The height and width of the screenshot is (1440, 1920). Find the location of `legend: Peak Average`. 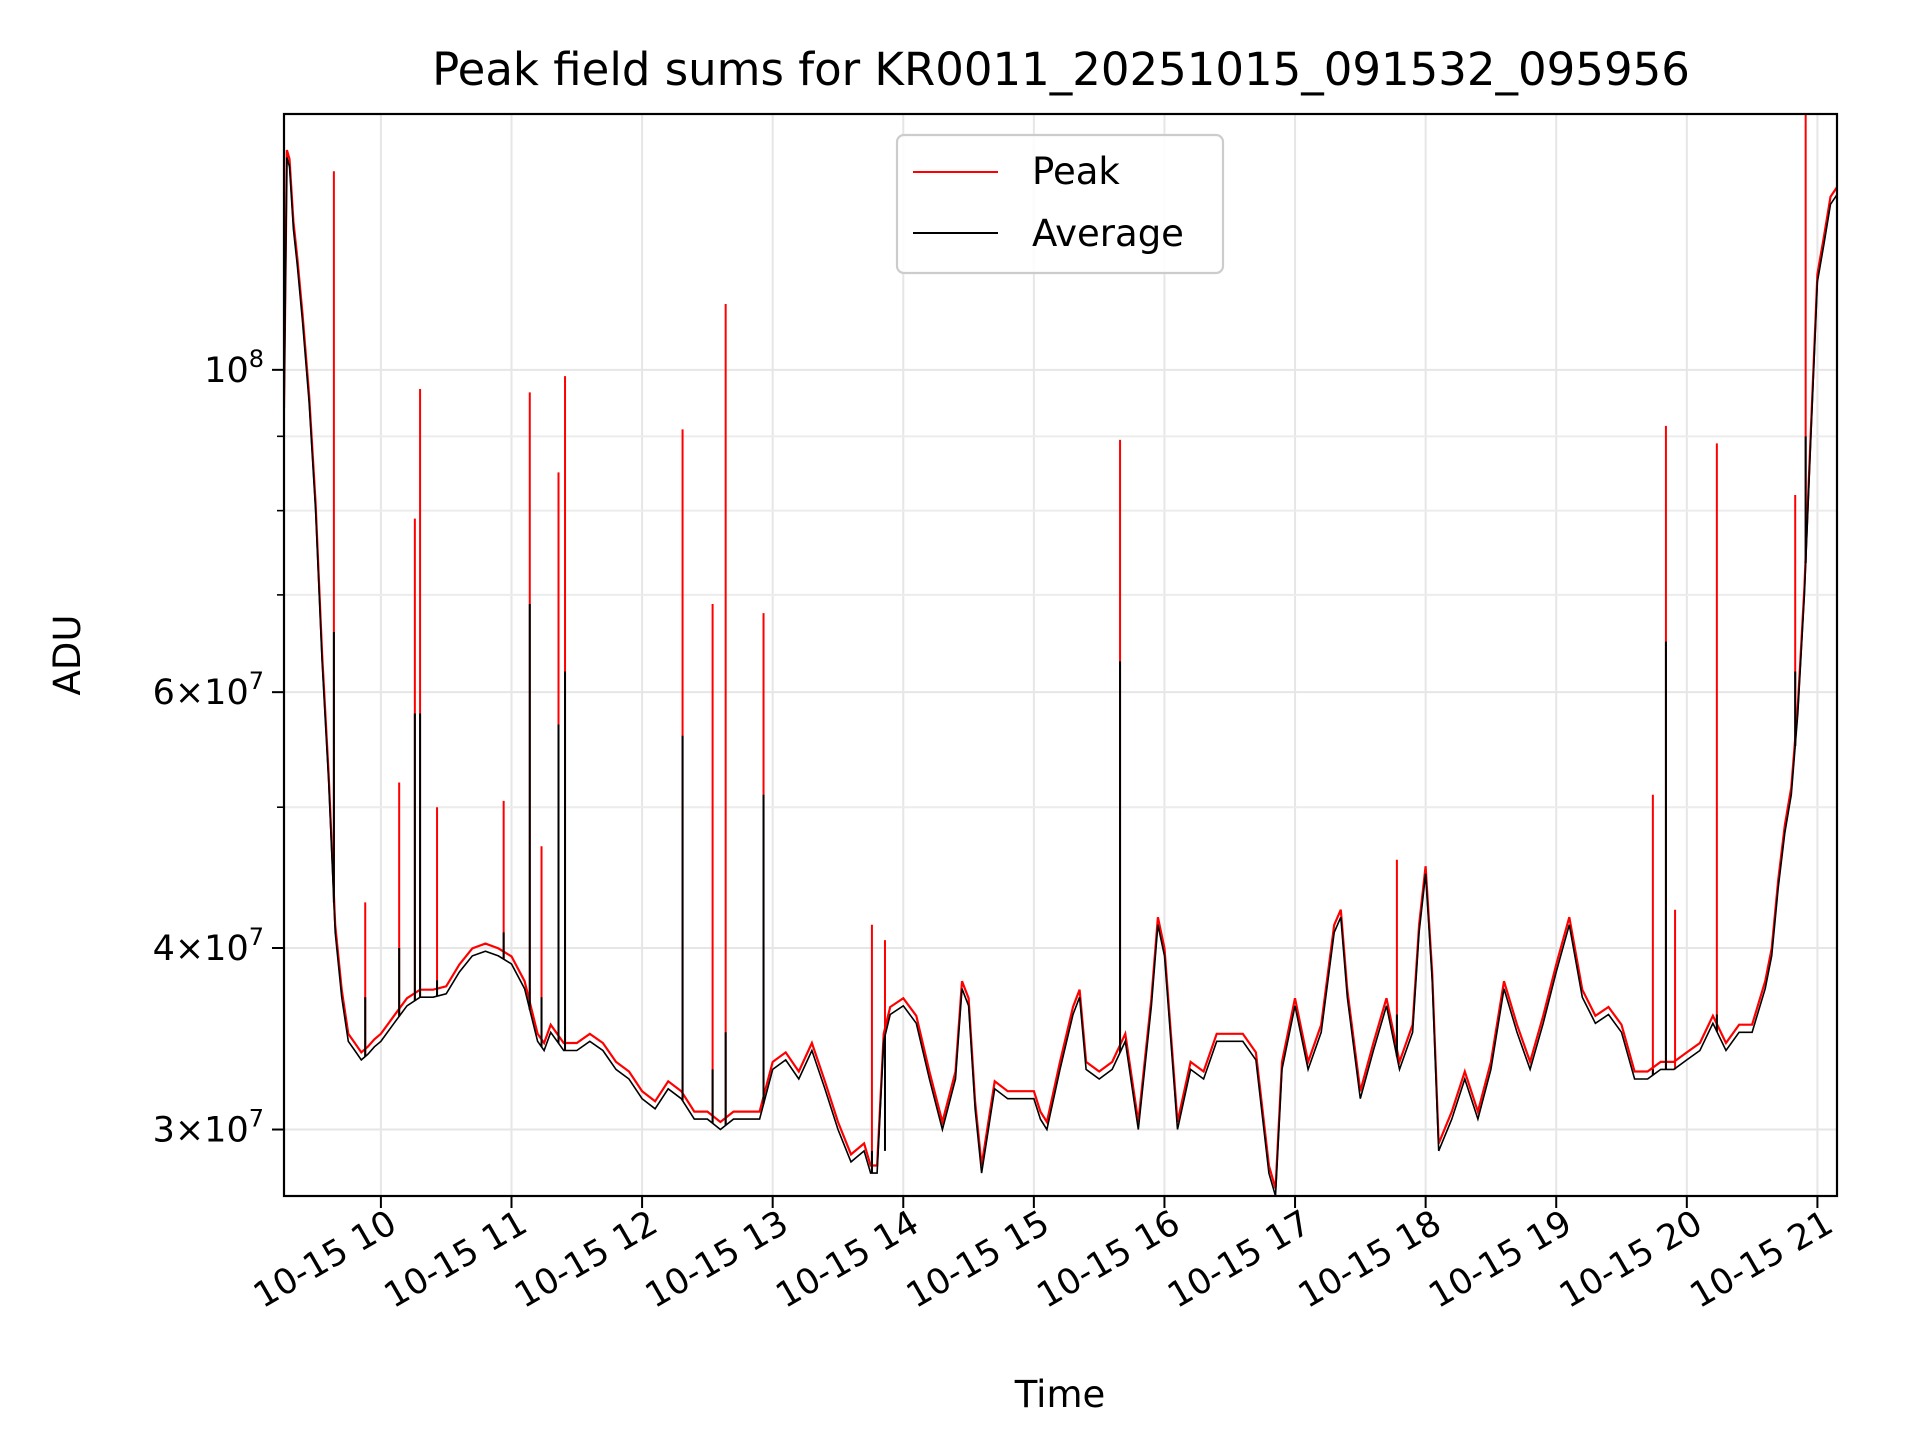

legend: Peak Average is located at coordinates (1060, 204).